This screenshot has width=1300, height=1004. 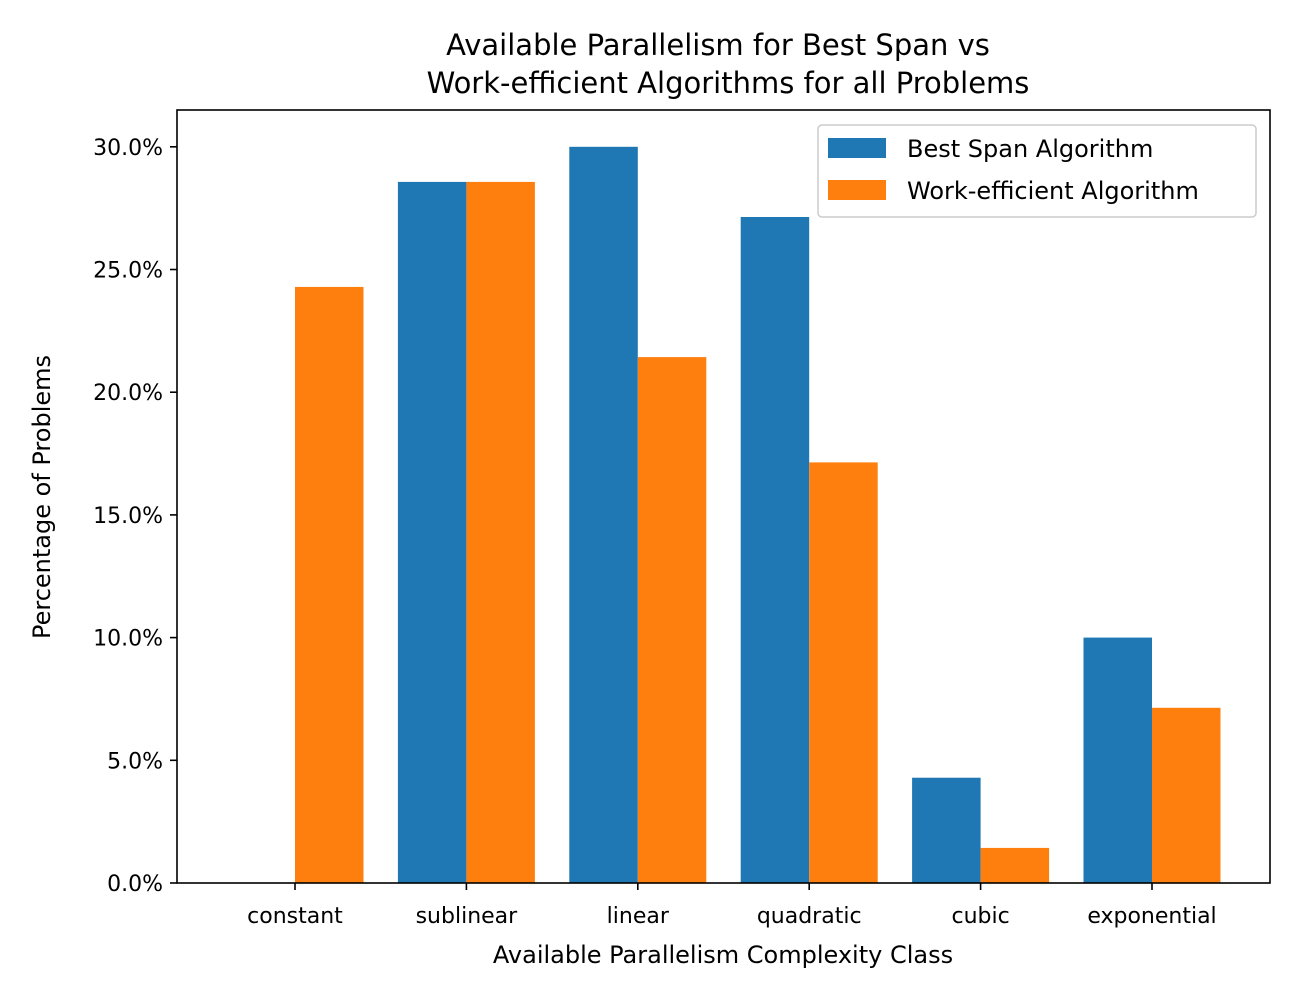 I want to click on x-tick-label: linear, so click(x=638, y=916).